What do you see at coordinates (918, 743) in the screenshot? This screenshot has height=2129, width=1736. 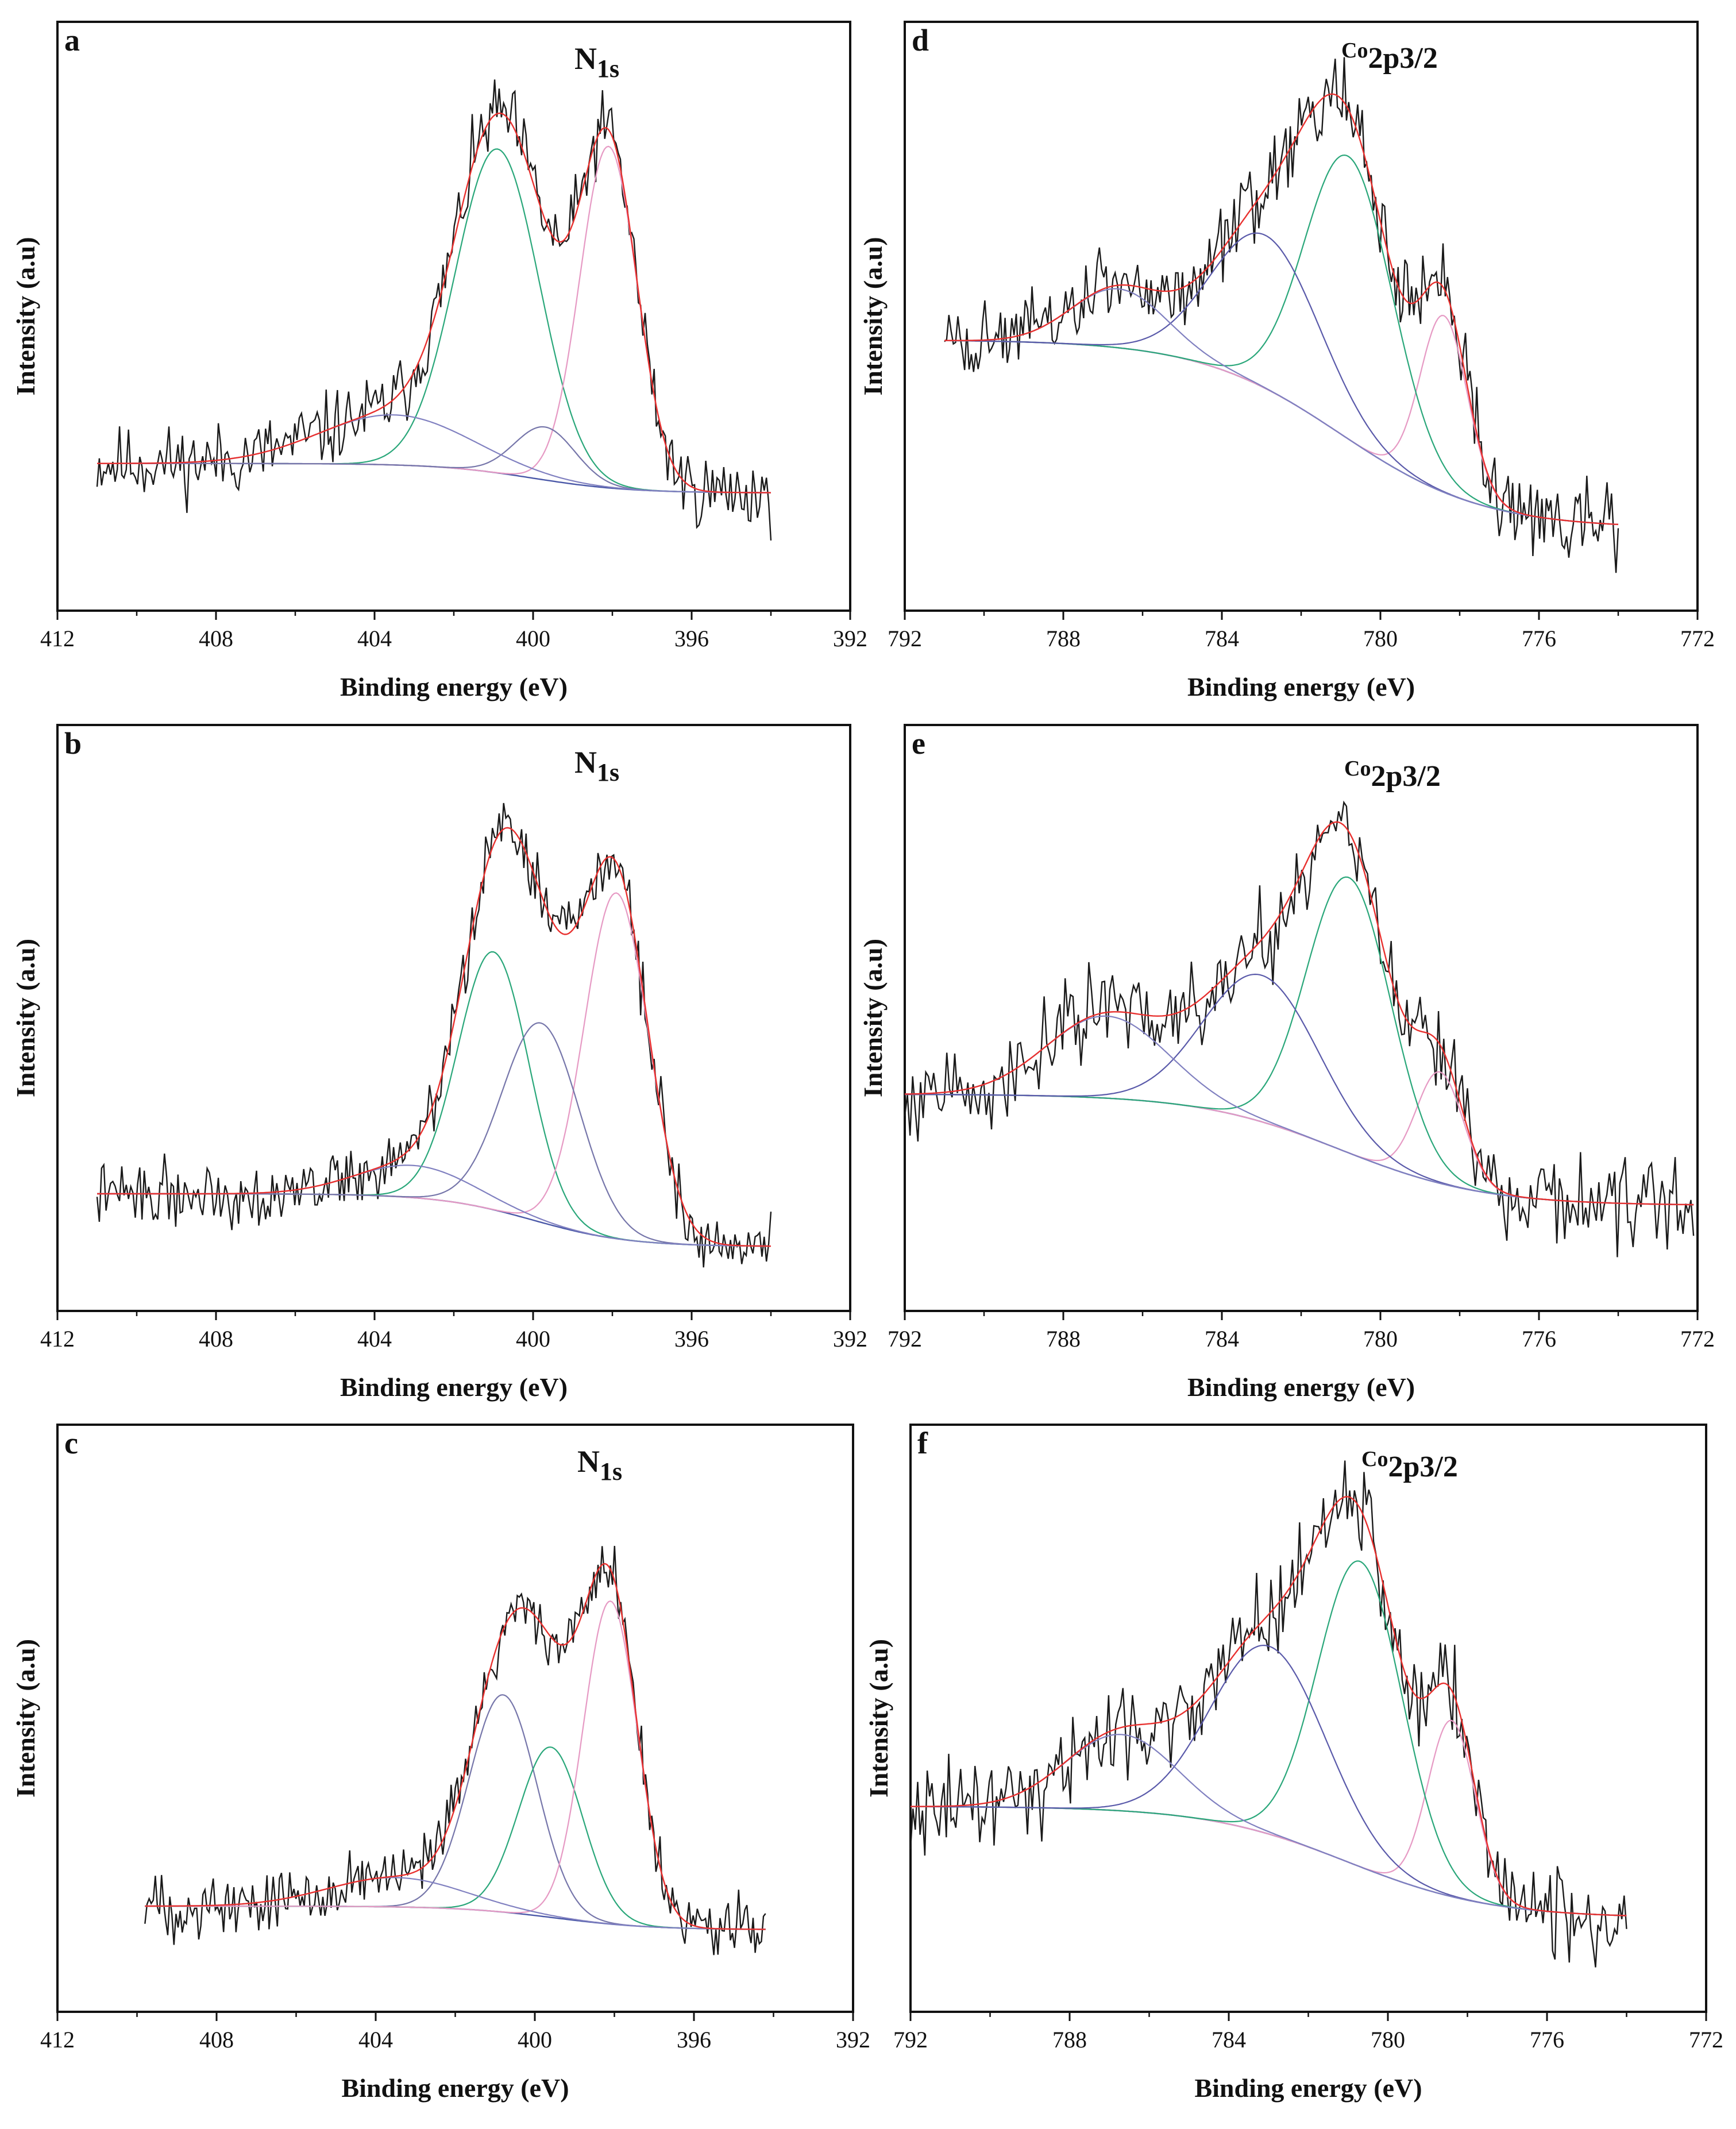 I see `panel-label: e` at bounding box center [918, 743].